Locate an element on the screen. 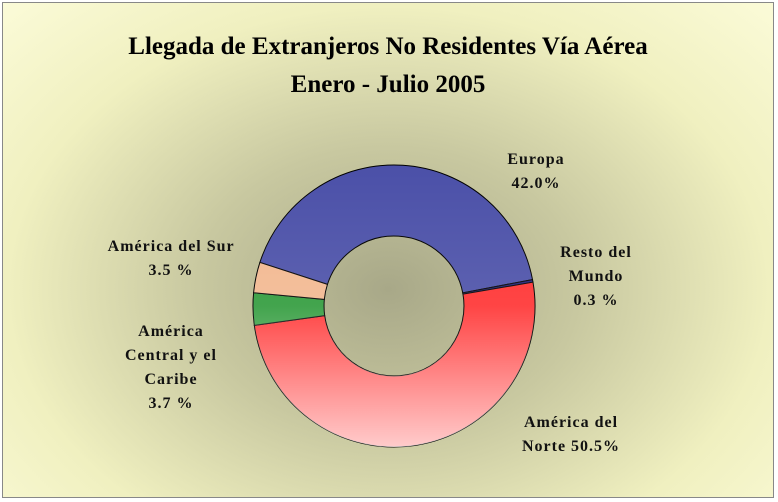 The image size is (778, 502). slice-label: América del Norte 50.5% is located at coordinates (571, 435).